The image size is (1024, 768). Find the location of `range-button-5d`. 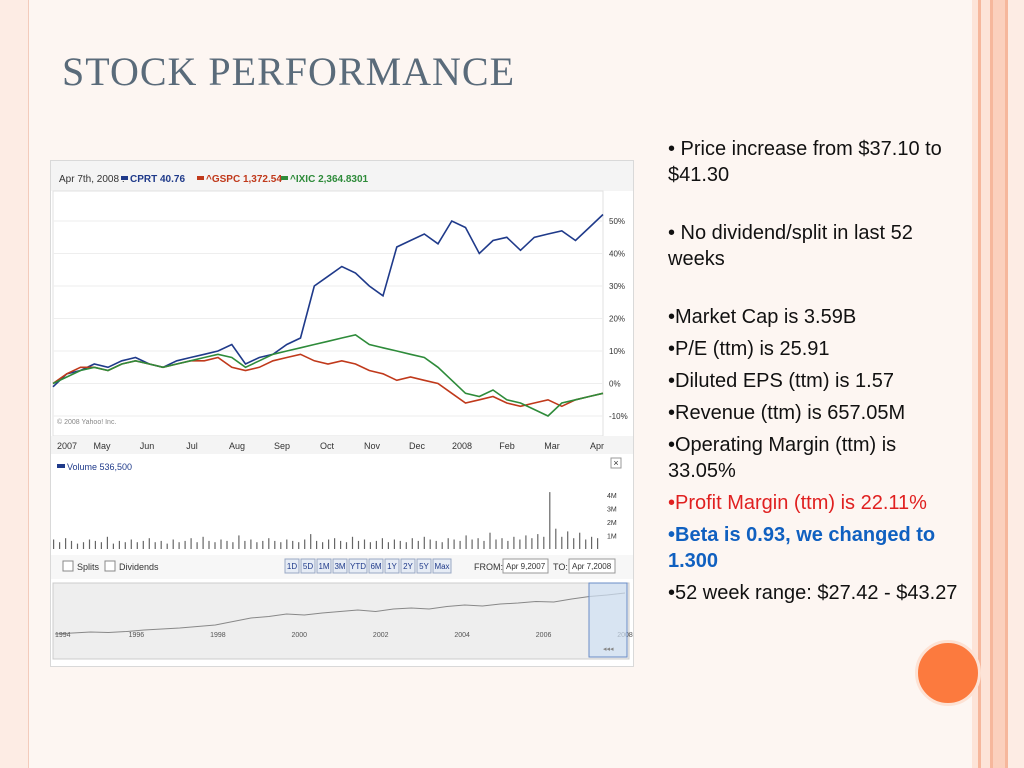

range-button-5d is located at coordinates (308, 566).